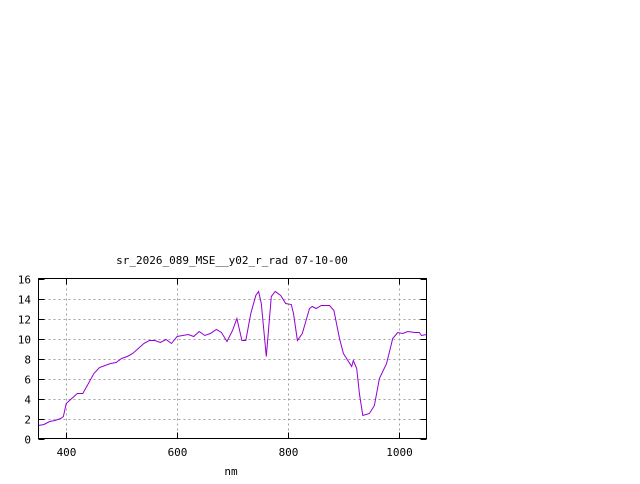 This screenshot has height=484, width=640. What do you see at coordinates (67, 452) in the screenshot?
I see `x-tick-label: 400` at bounding box center [67, 452].